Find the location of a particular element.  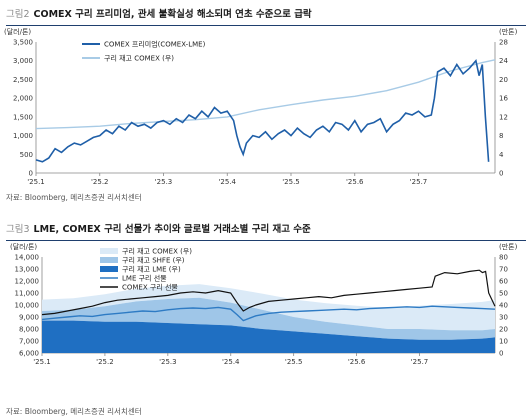

c2-left-tick-label: 9,000 is located at coordinates (29, 318).